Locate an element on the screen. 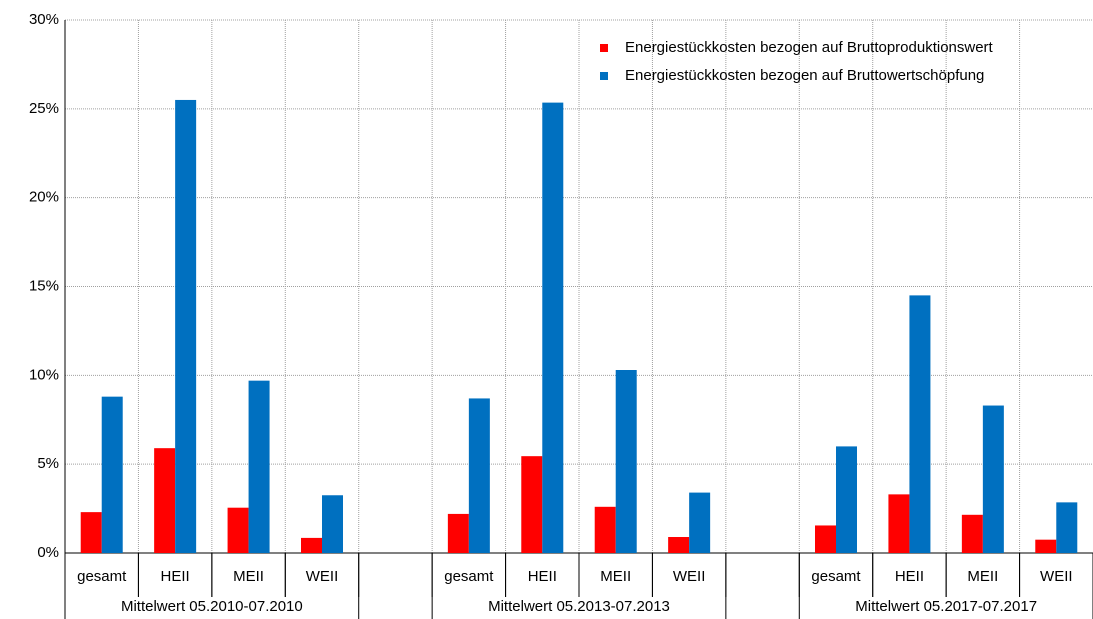 This screenshot has height=619, width=1093. y-tick-label: 20% is located at coordinates (44, 197).